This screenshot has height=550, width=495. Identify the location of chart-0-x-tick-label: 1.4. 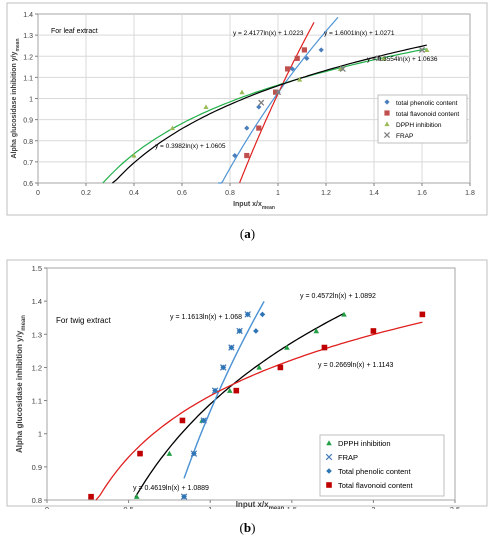
(374, 193).